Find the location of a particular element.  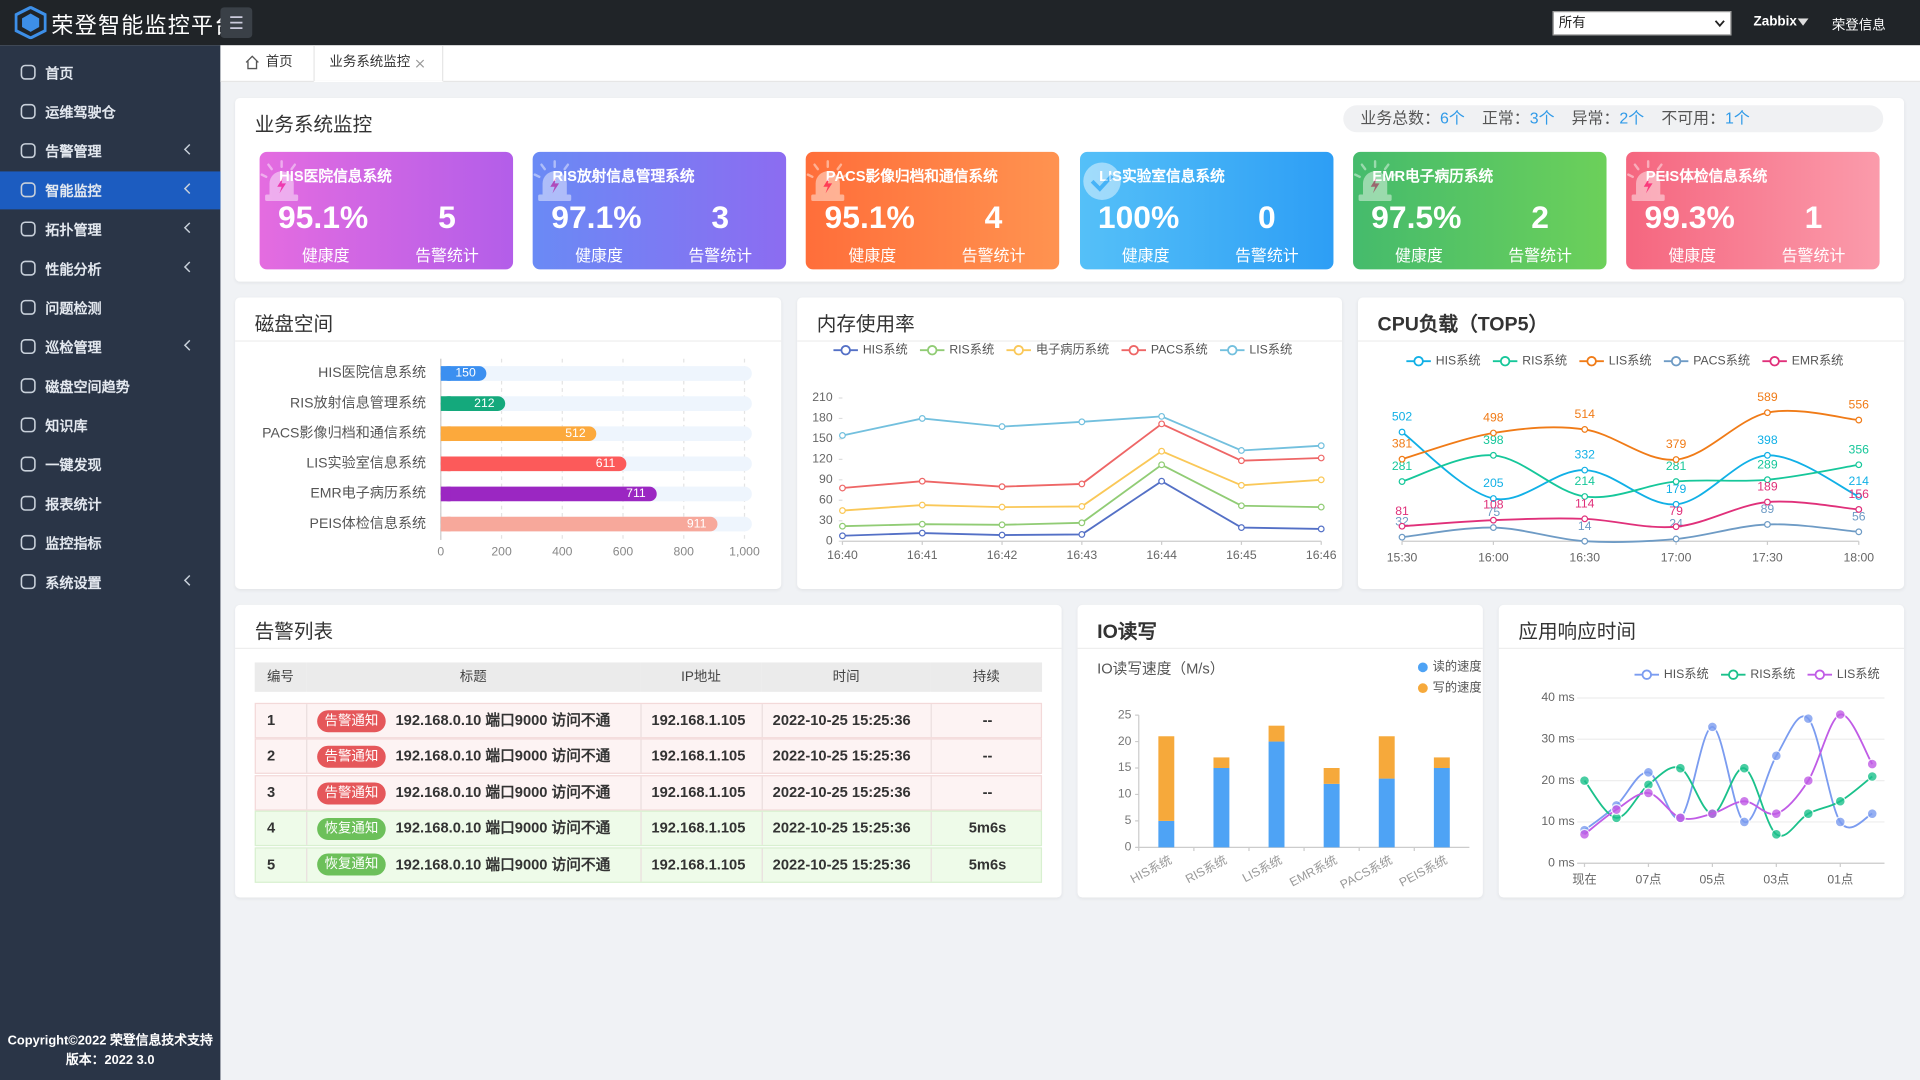

summary-label: 业务总数： is located at coordinates (1400, 118).